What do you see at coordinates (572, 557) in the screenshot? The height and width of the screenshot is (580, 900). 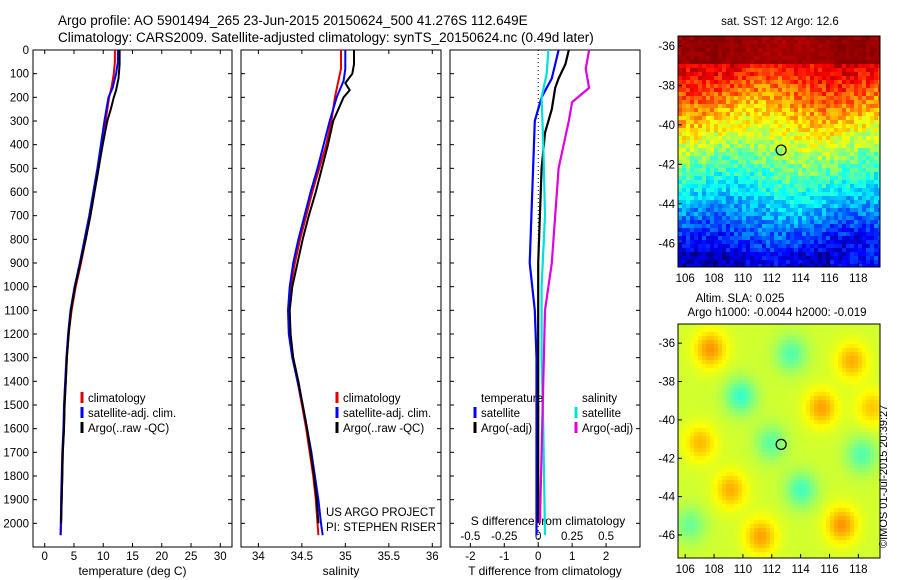 I see `difference-xtick-label: 1` at bounding box center [572, 557].